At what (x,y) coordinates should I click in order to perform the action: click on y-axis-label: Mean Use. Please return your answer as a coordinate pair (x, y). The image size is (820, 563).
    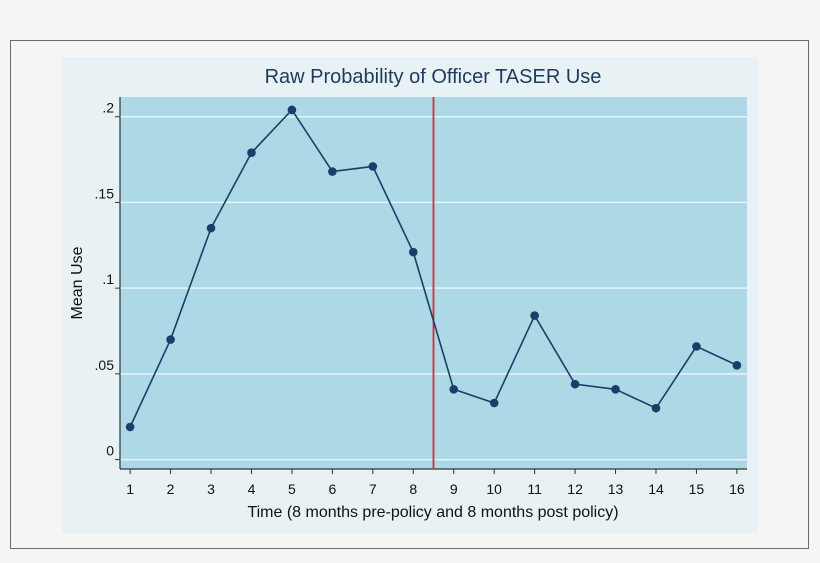
    Looking at the image, I should click on (77, 282).